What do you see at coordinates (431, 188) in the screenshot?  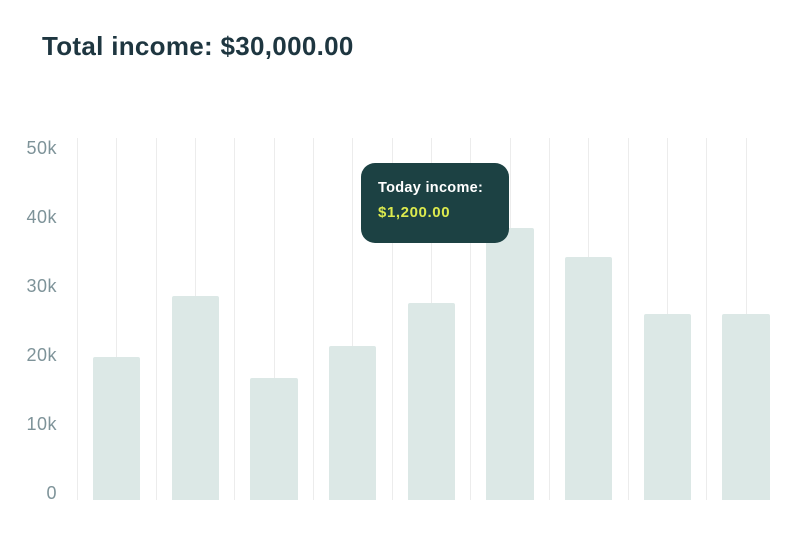 I see `tooltip-label: Today income:` at bounding box center [431, 188].